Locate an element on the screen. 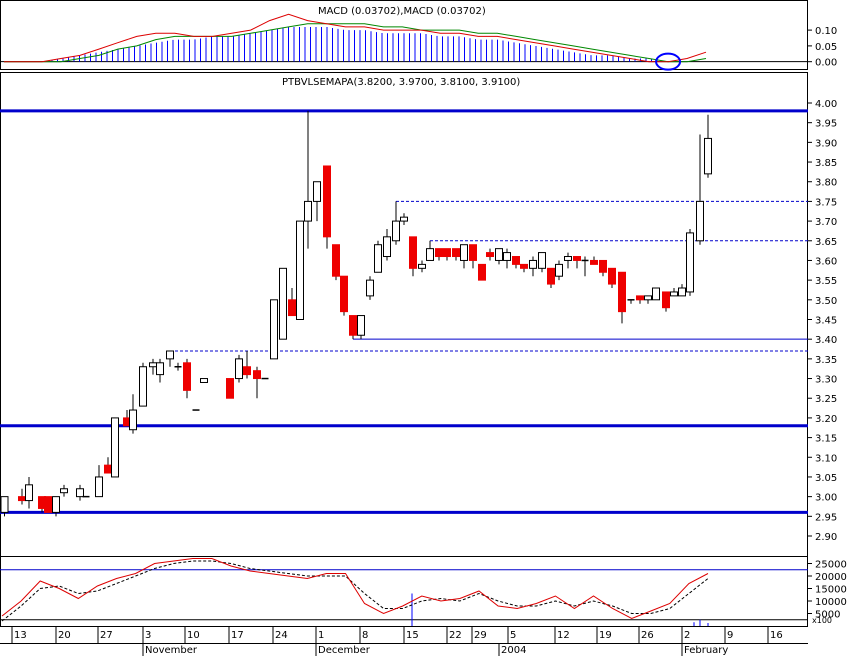  price-y-tick-label: 3.75 is located at coordinates (826, 202).